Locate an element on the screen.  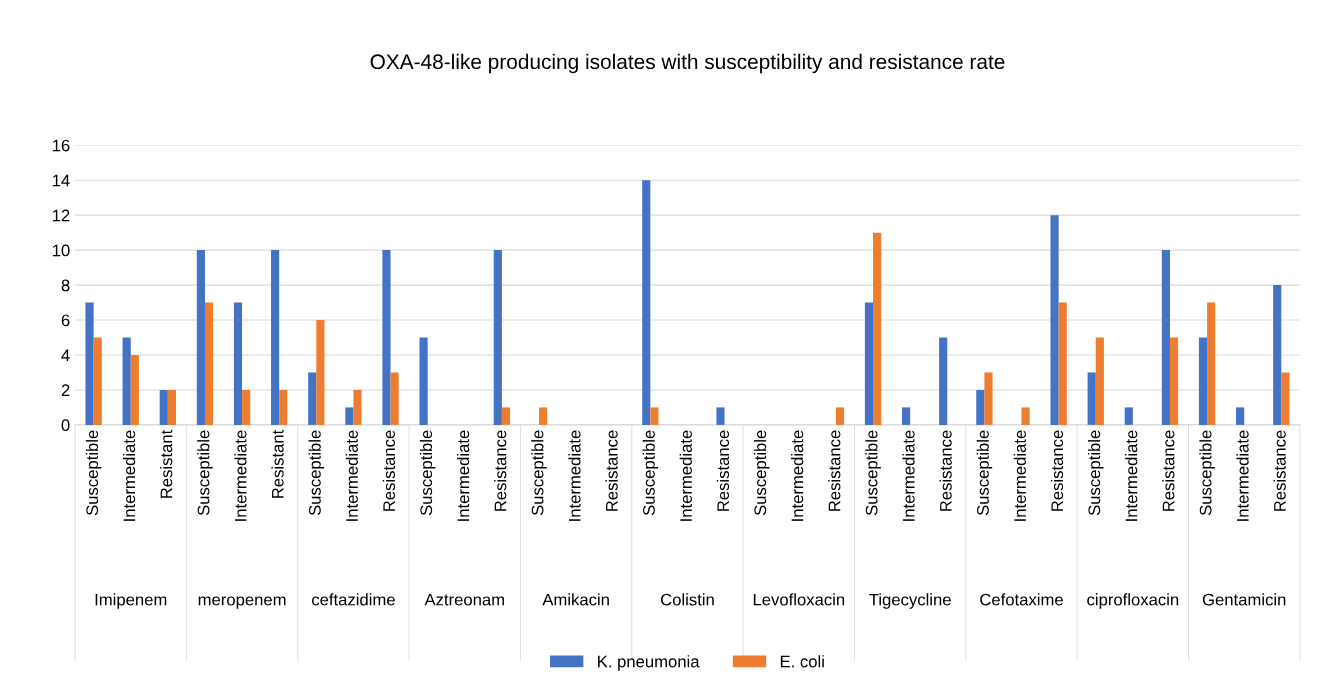
chart-title: OXA-48-like producing isolates with susceptibility and resistance rate is located at coordinates (687, 63).